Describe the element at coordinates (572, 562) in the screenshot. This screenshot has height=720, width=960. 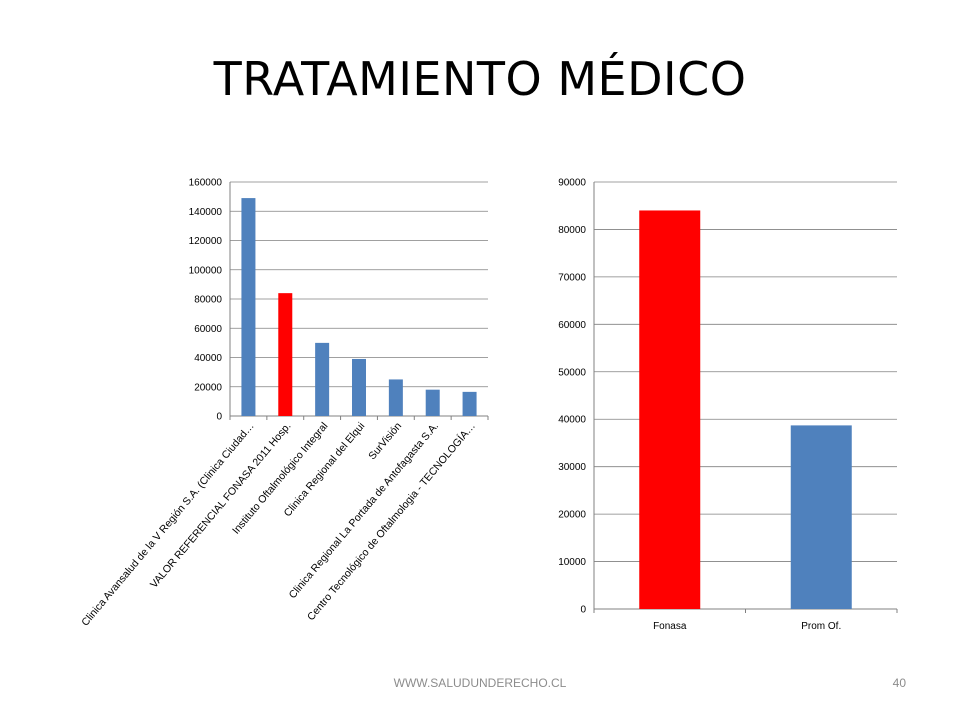
I see `y-tick-label: 10000` at that location.